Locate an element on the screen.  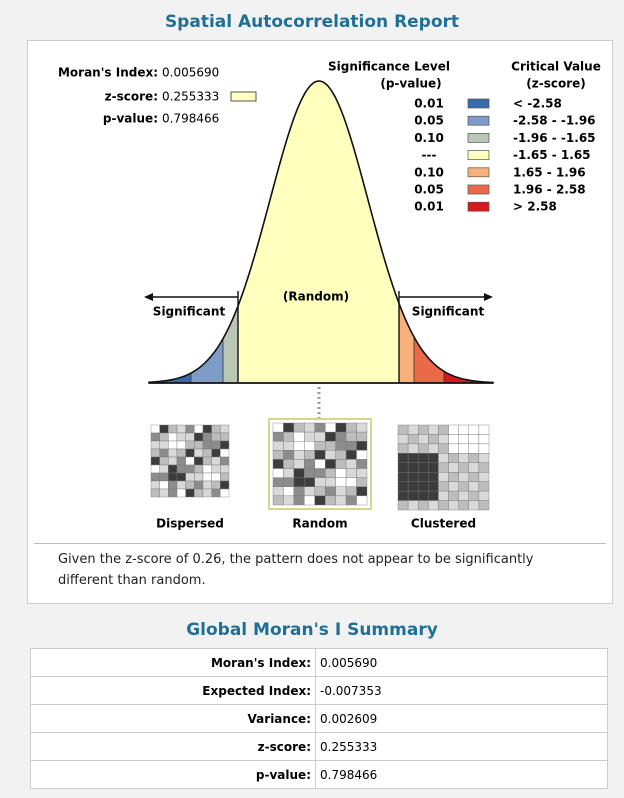
curve-label: (Random) is located at coordinates (316, 297).